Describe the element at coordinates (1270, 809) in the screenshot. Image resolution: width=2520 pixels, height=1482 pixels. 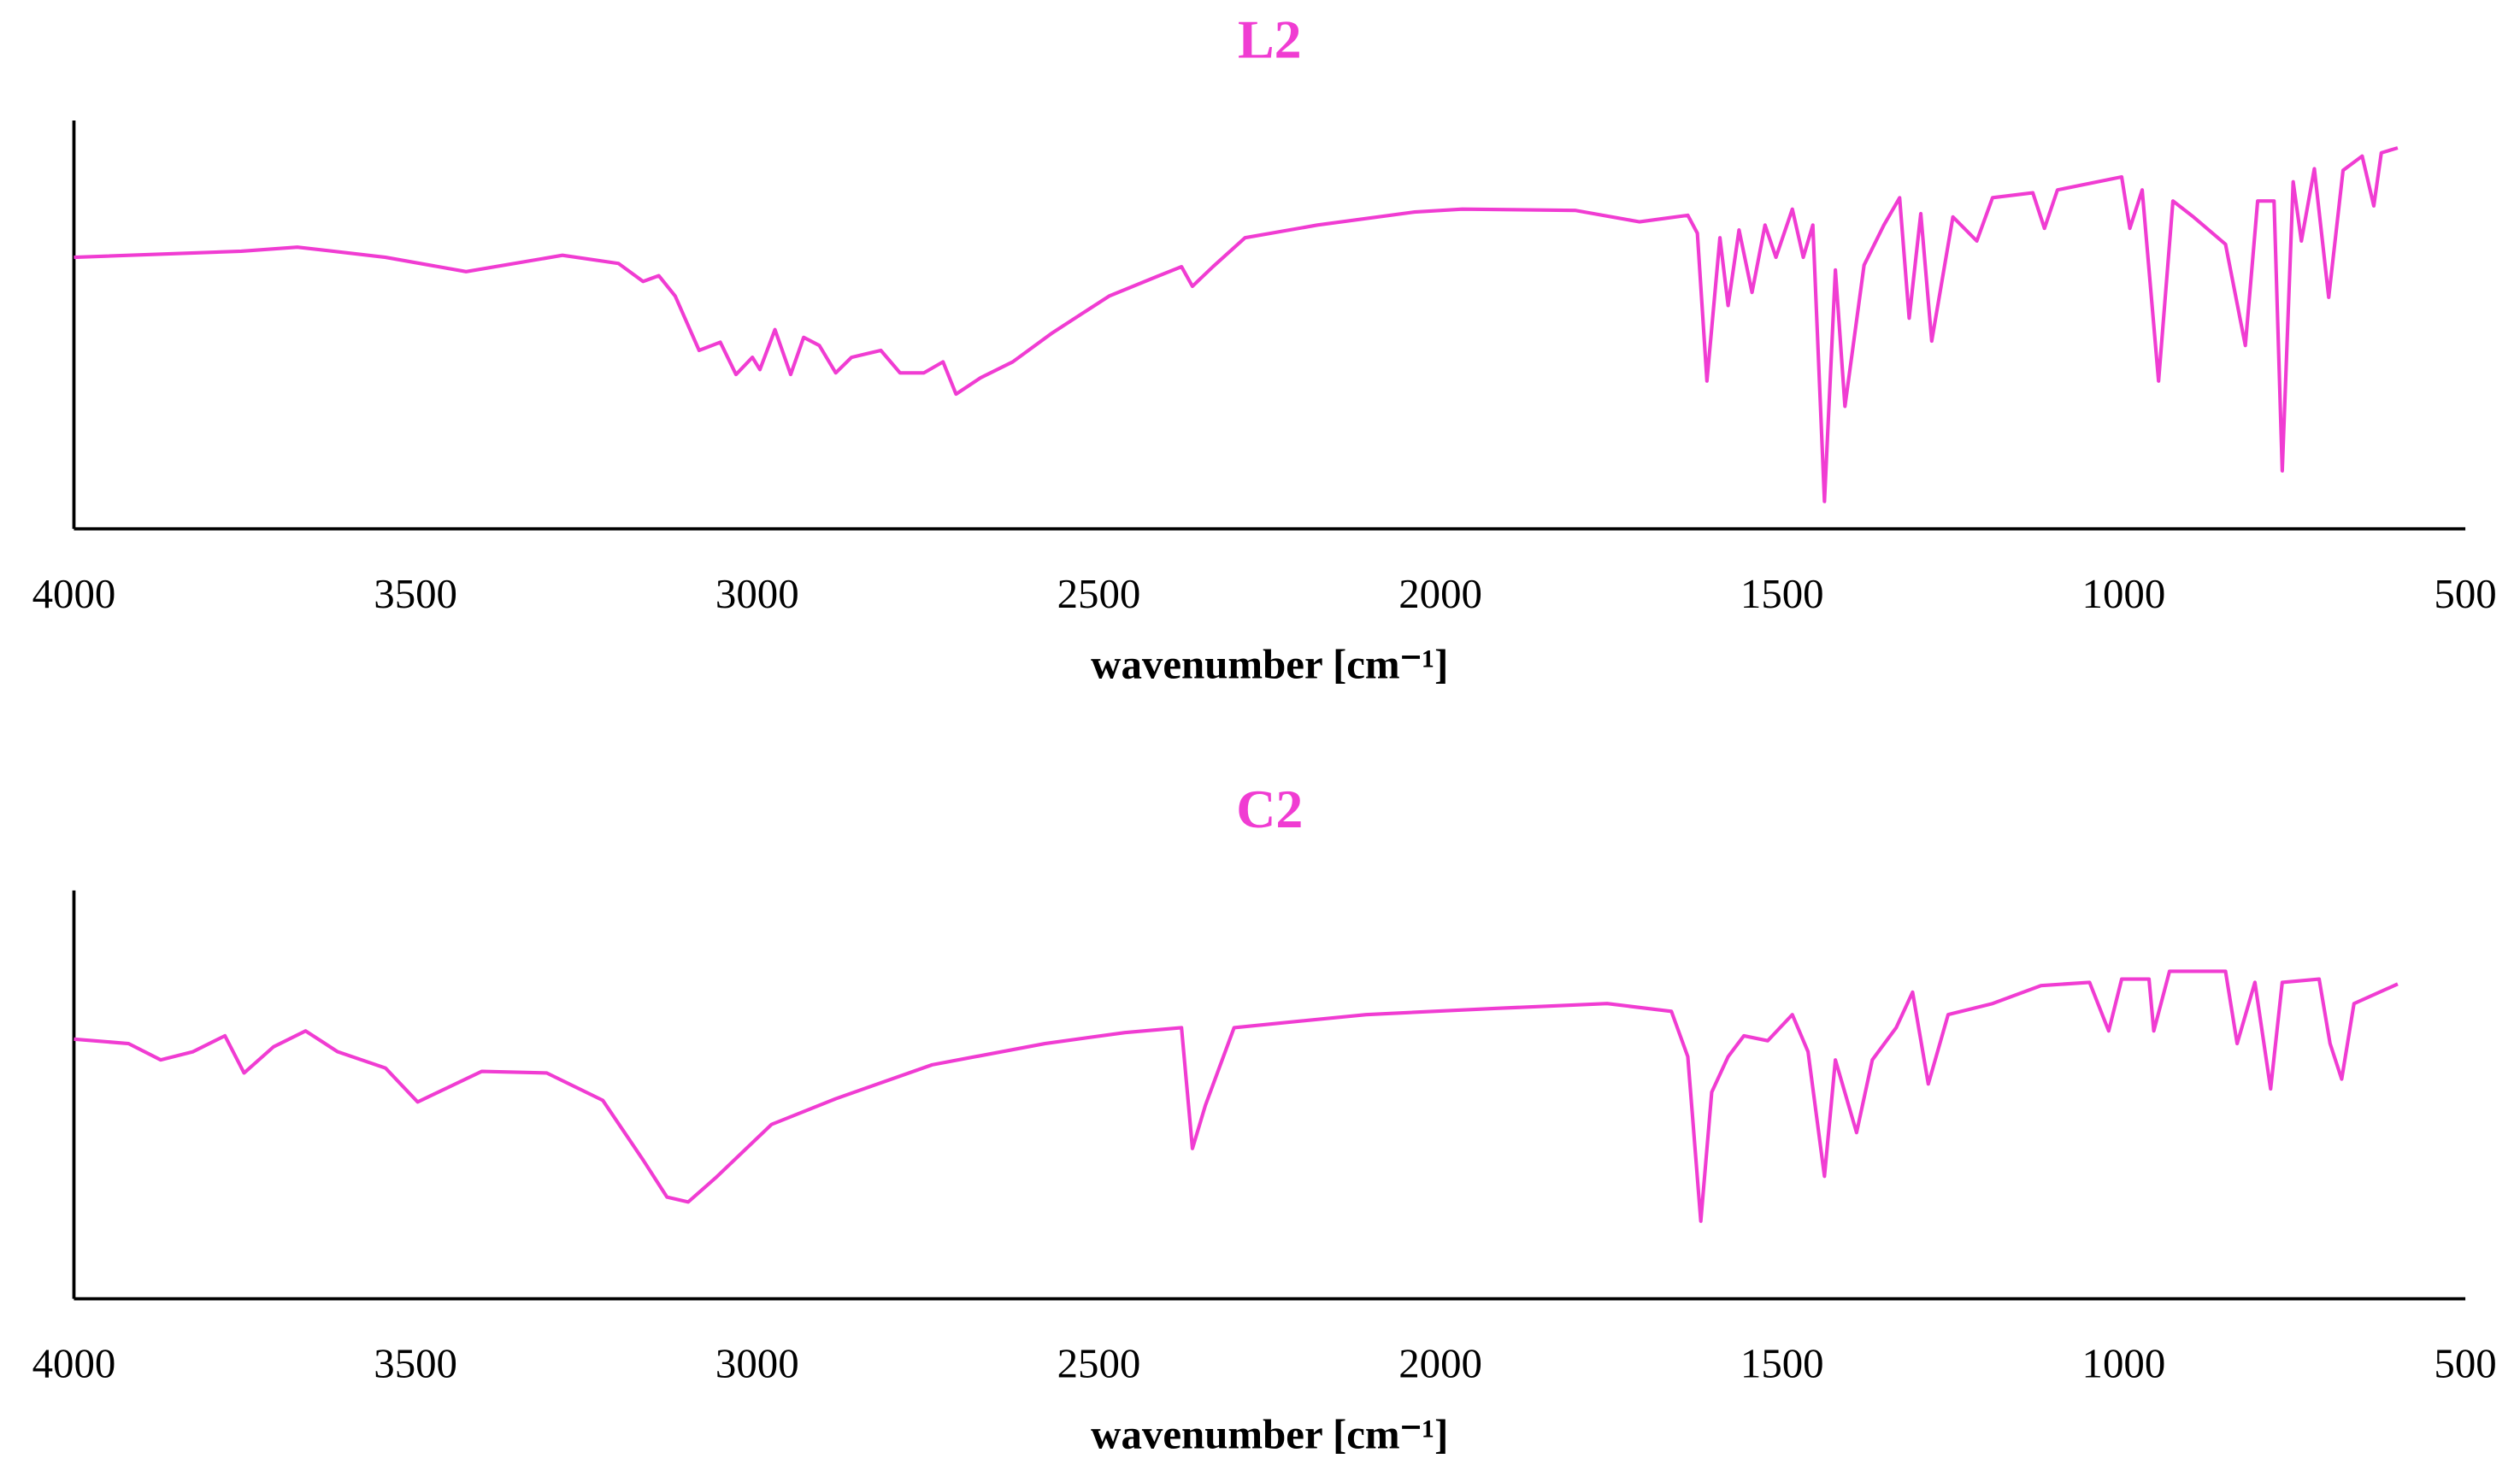
I see `chart-title: C2` at that location.